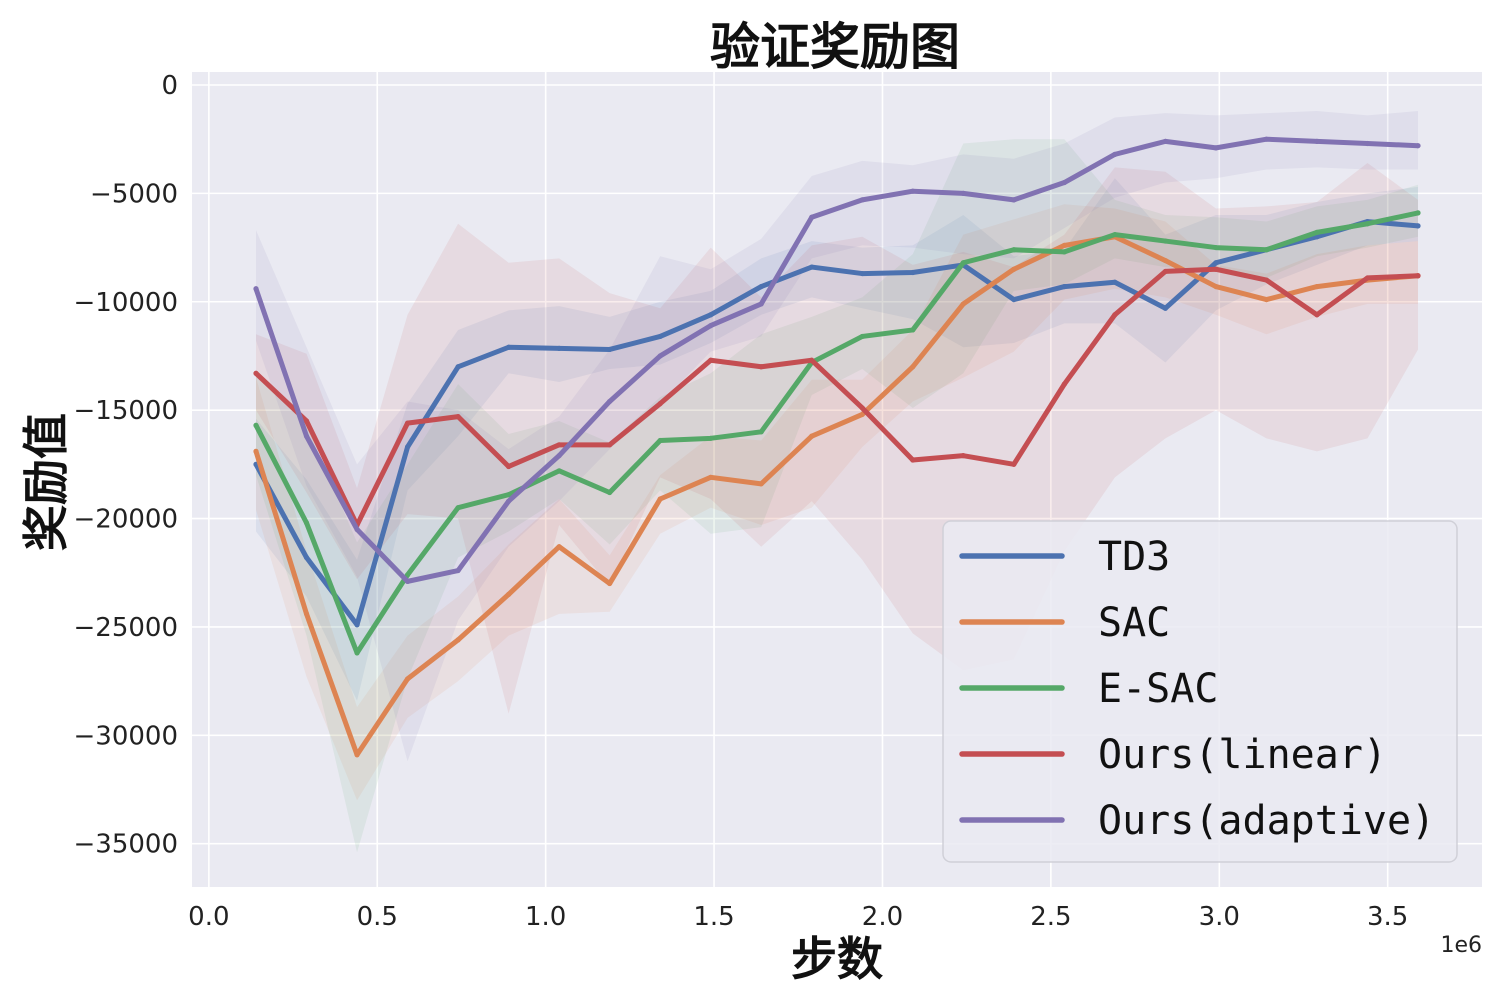 The width and height of the screenshot is (1500, 1005). Describe the element at coordinates (134, 194) in the screenshot. I see `y-tick-label: −5000` at that location.